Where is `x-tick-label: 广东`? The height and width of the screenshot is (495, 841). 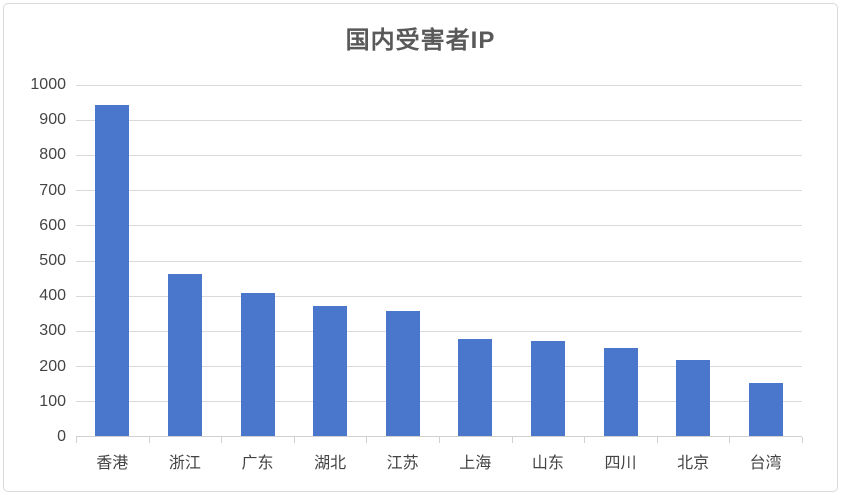 x-tick-label: 广东 is located at coordinates (257, 463).